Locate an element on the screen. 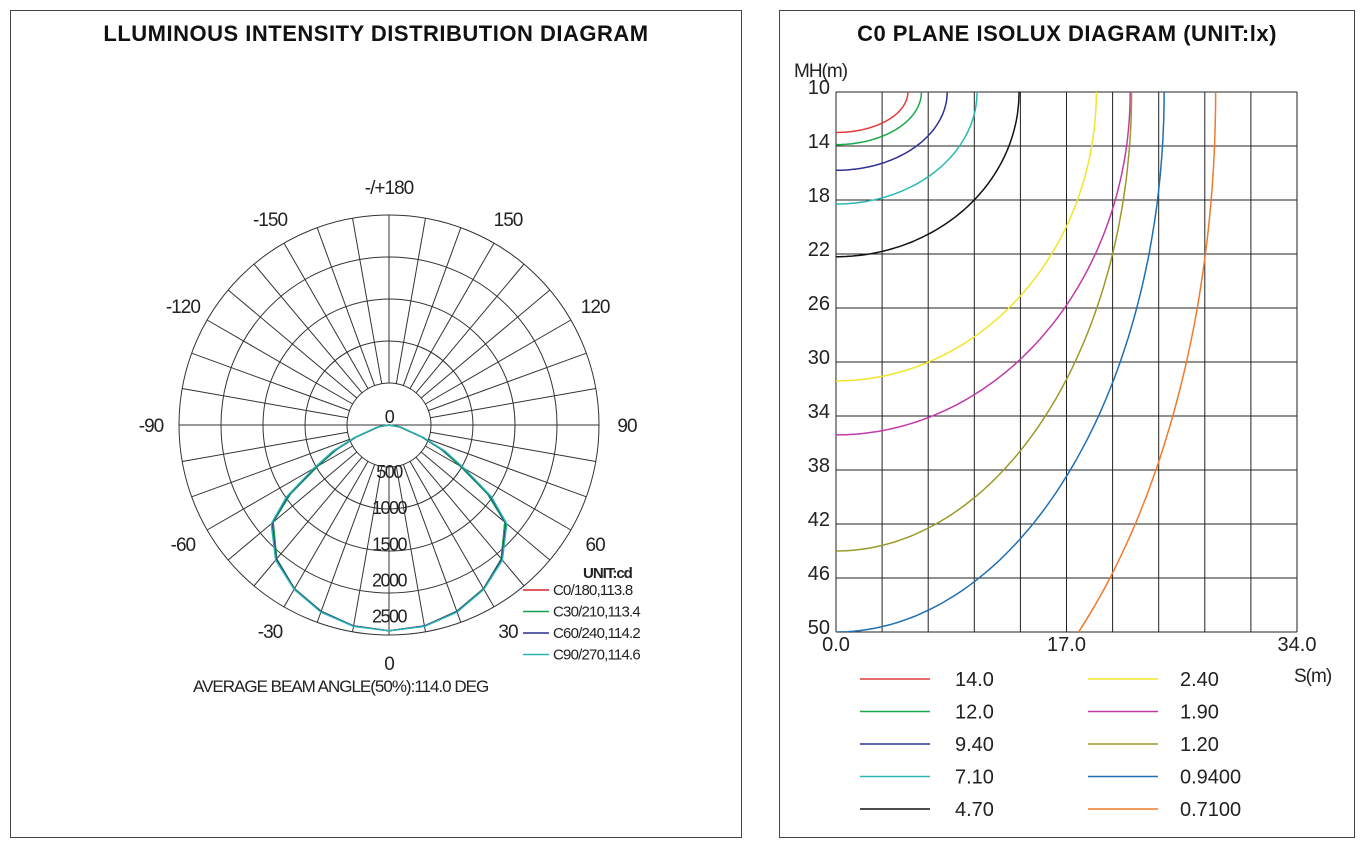 The image size is (1360, 846). y-tick-label: 42 is located at coordinates (819, 520).